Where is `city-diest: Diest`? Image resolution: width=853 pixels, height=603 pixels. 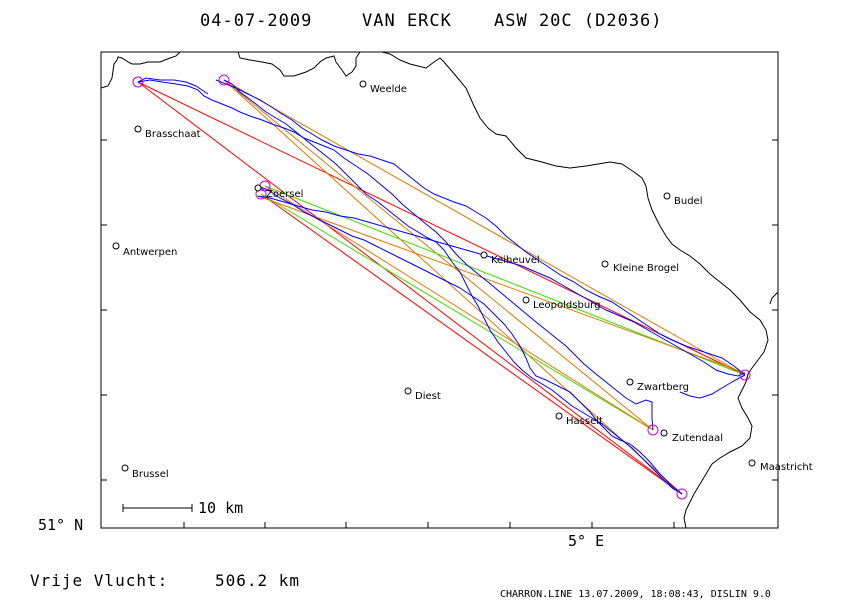 city-diest: Diest is located at coordinates (422, 394).